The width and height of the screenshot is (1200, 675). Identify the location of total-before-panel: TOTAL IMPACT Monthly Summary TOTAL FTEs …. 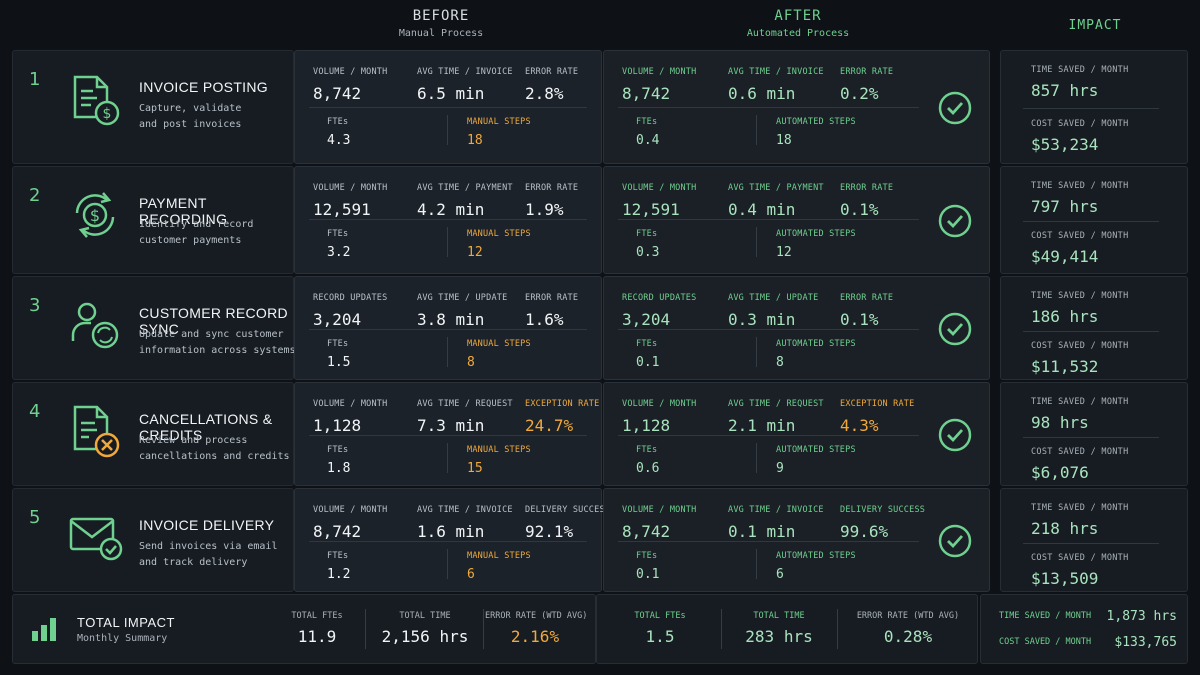
(304, 629).